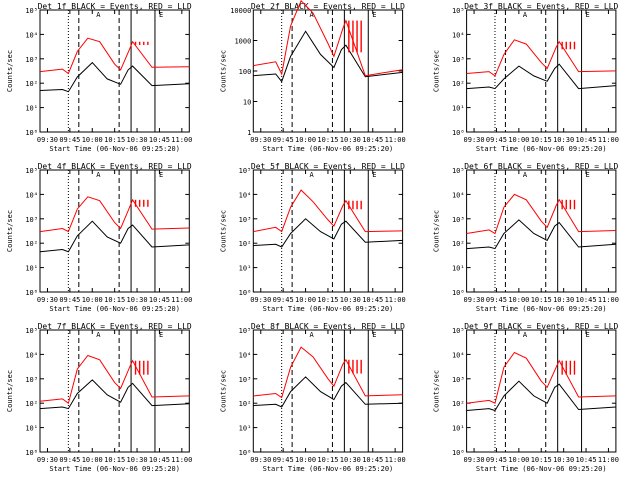 The height and width of the screenshot is (480, 640). I want to click on chart-title: Det 7f BLACK = Events, RED = LLD, so click(115, 326).